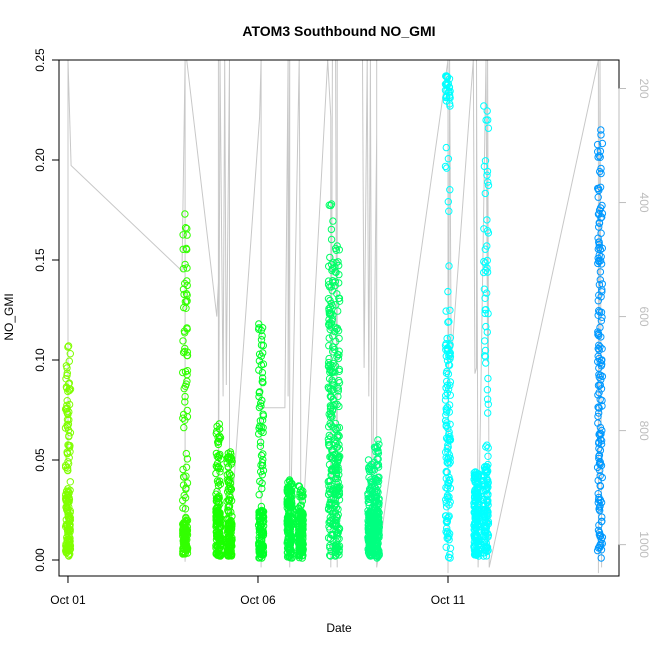 The image size is (650, 650). What do you see at coordinates (40, 60) in the screenshot?
I see `y-tick-label: 0.25` at bounding box center [40, 60].